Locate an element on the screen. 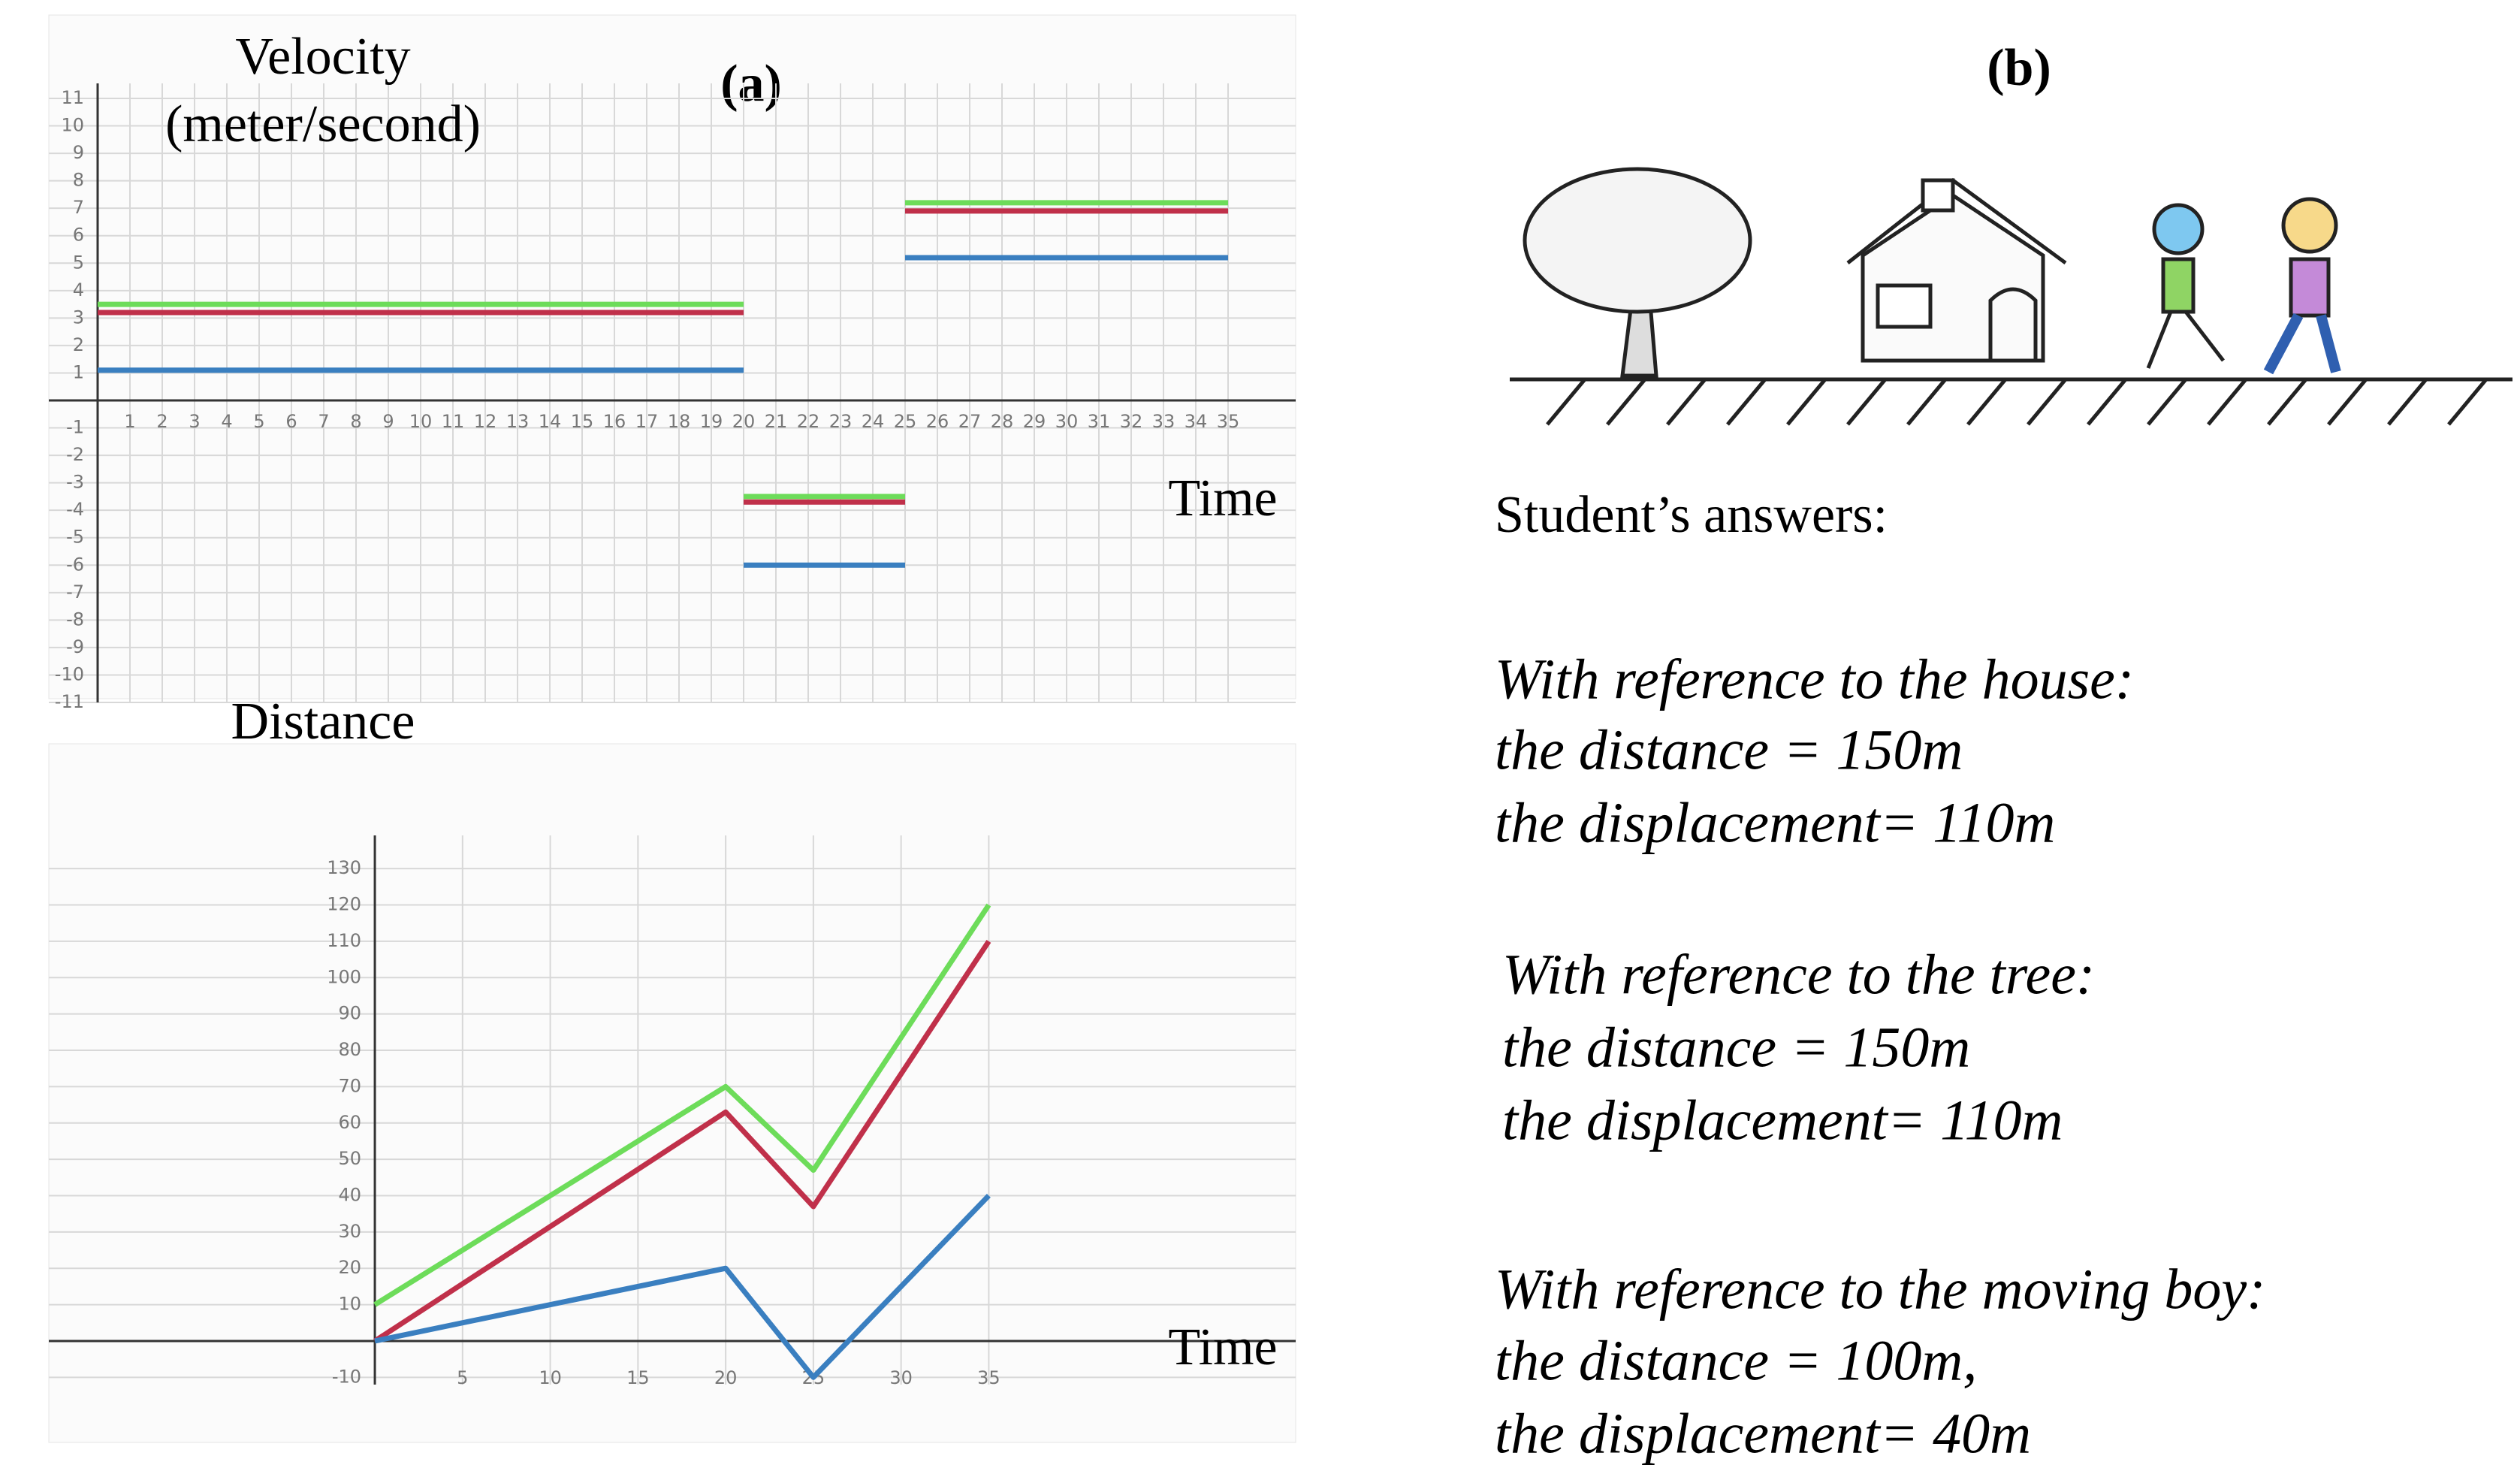  x-tick-label: 29 is located at coordinates (1034, 421).